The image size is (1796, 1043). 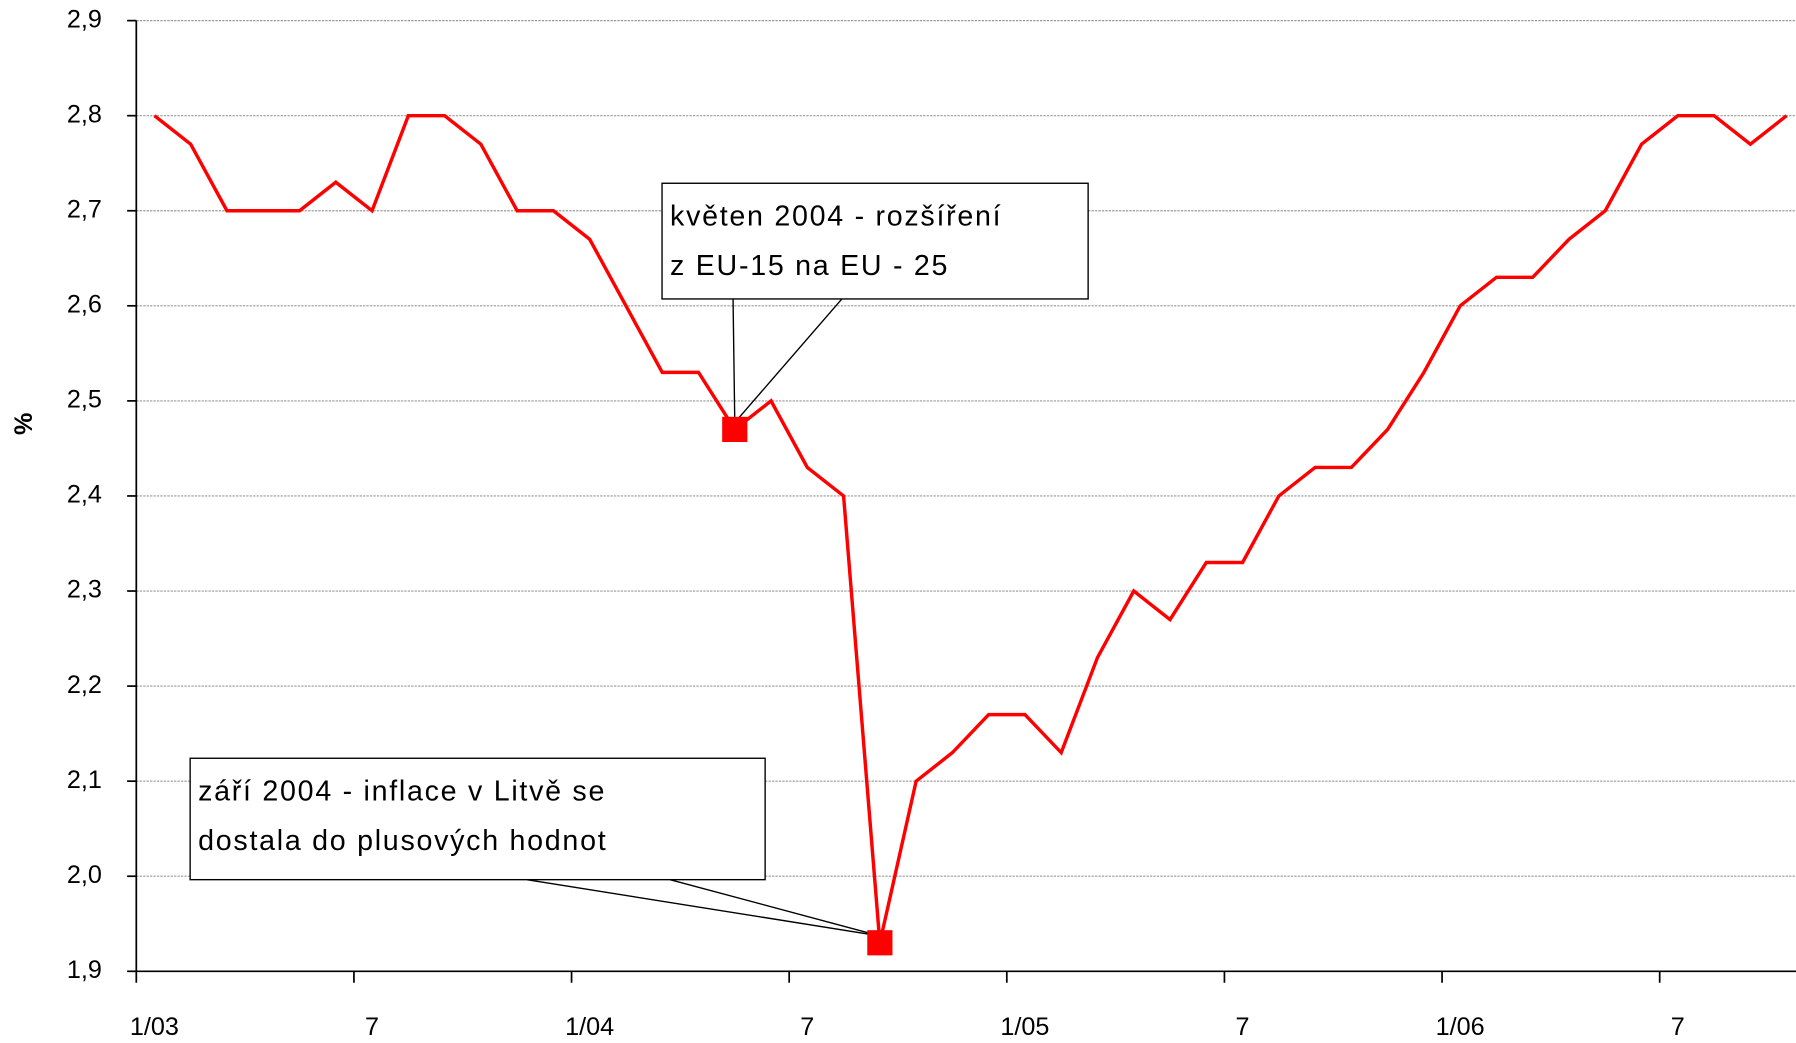 I want to click on y-tick-label: 1,9, so click(x=84, y=970).